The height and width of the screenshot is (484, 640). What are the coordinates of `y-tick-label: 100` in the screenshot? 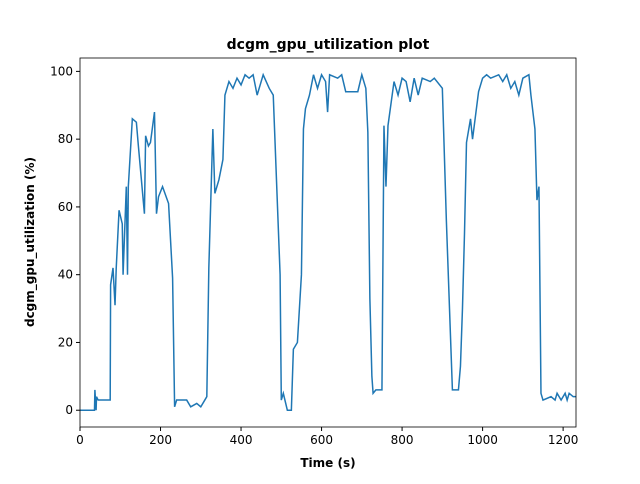 It's located at (61, 71).